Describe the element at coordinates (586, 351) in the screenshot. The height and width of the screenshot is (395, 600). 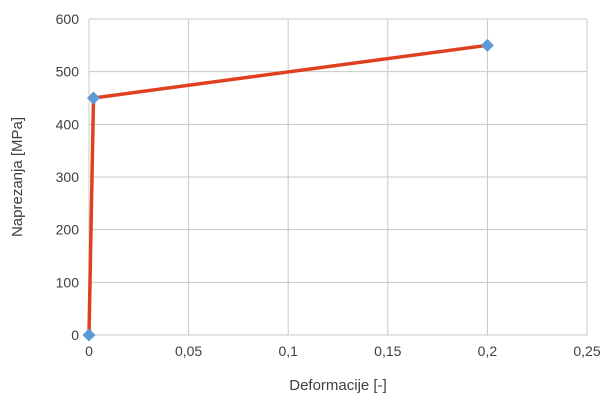
I see `x-tick-label: 0,25` at that location.